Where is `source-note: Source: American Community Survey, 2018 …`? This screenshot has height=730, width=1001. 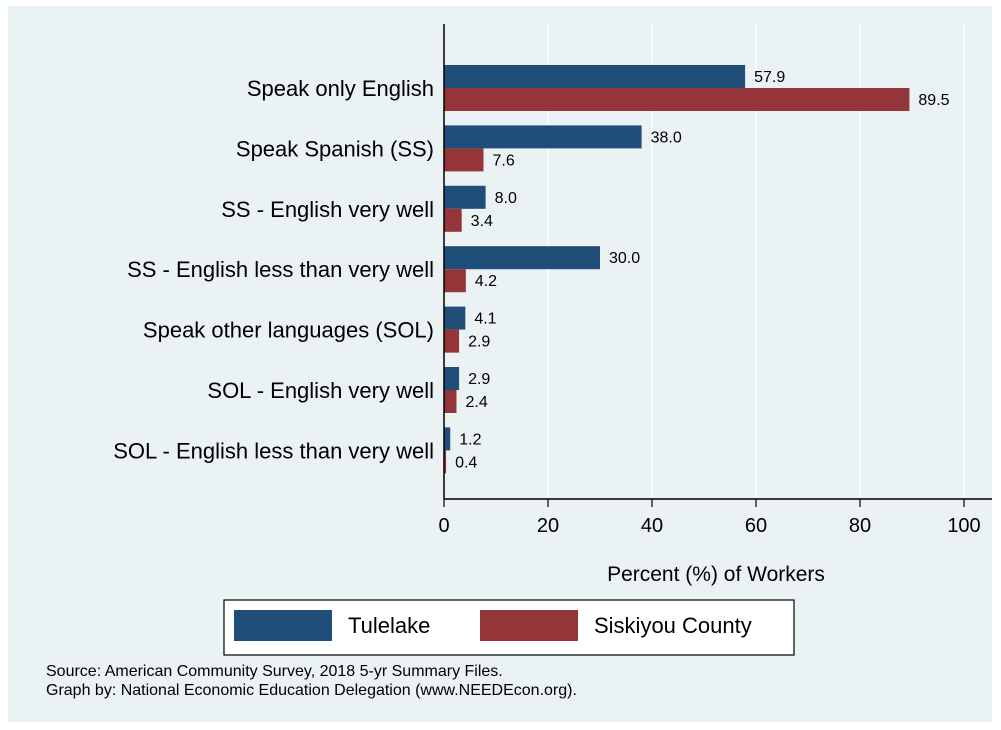 source-note: Source: American Community Survey, 2018 … is located at coordinates (274, 671).